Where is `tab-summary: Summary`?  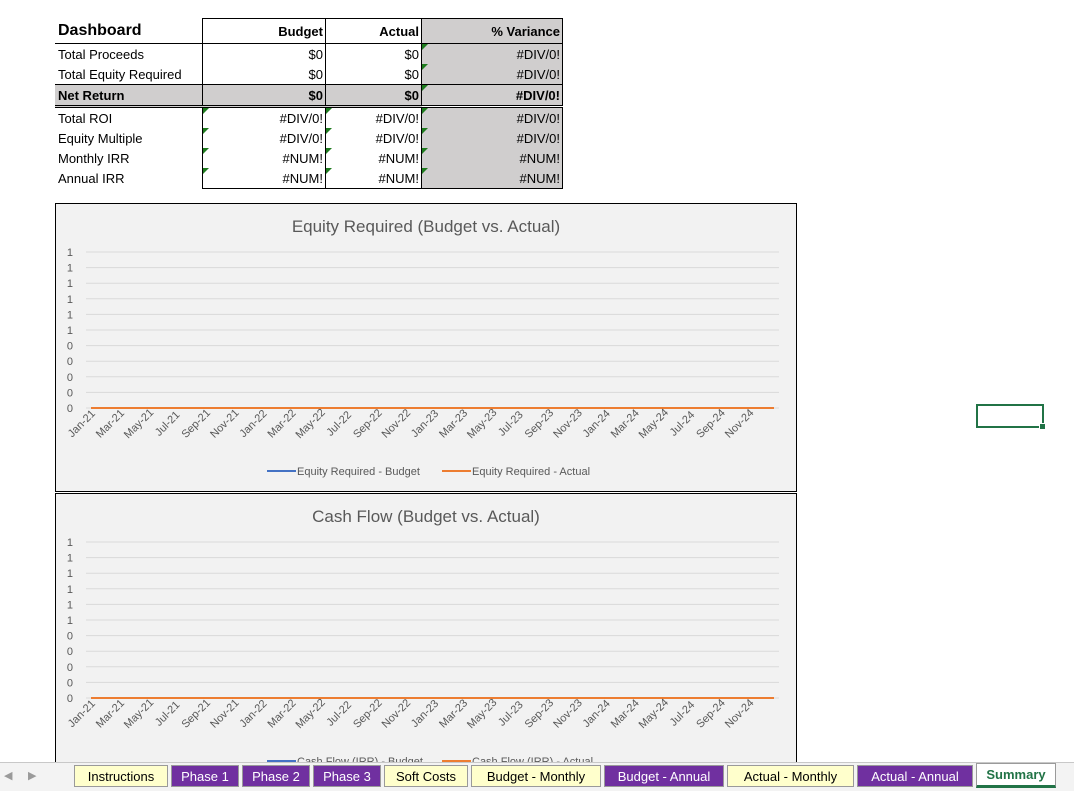 tab-summary: Summary is located at coordinates (1016, 775).